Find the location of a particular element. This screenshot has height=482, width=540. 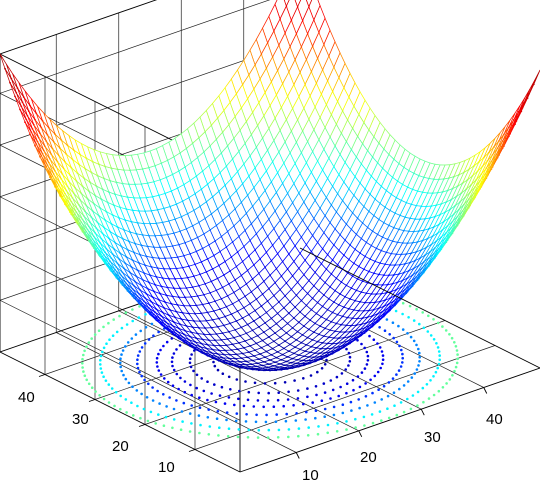

grid-line is located at coordinates (176, 392).